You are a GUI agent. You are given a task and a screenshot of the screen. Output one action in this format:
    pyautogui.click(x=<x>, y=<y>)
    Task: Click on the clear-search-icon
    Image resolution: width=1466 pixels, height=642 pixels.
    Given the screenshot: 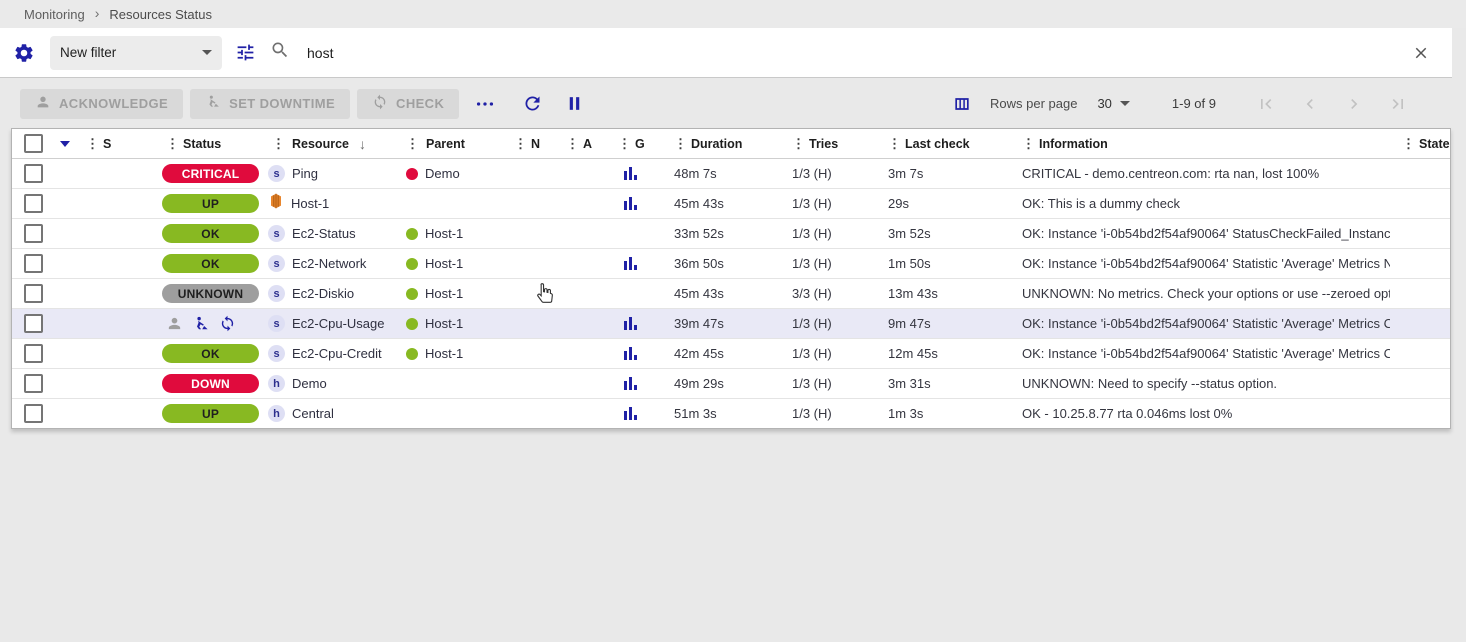 What is the action you would take?
    pyautogui.click(x=1421, y=53)
    